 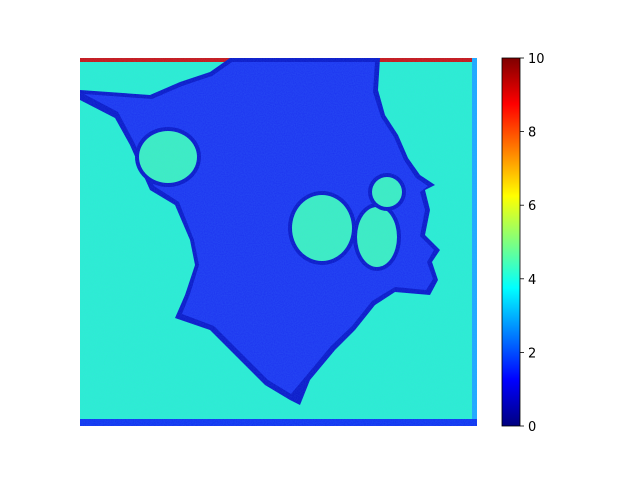 I want to click on colorbar-tick-label: 2, so click(x=532, y=353).